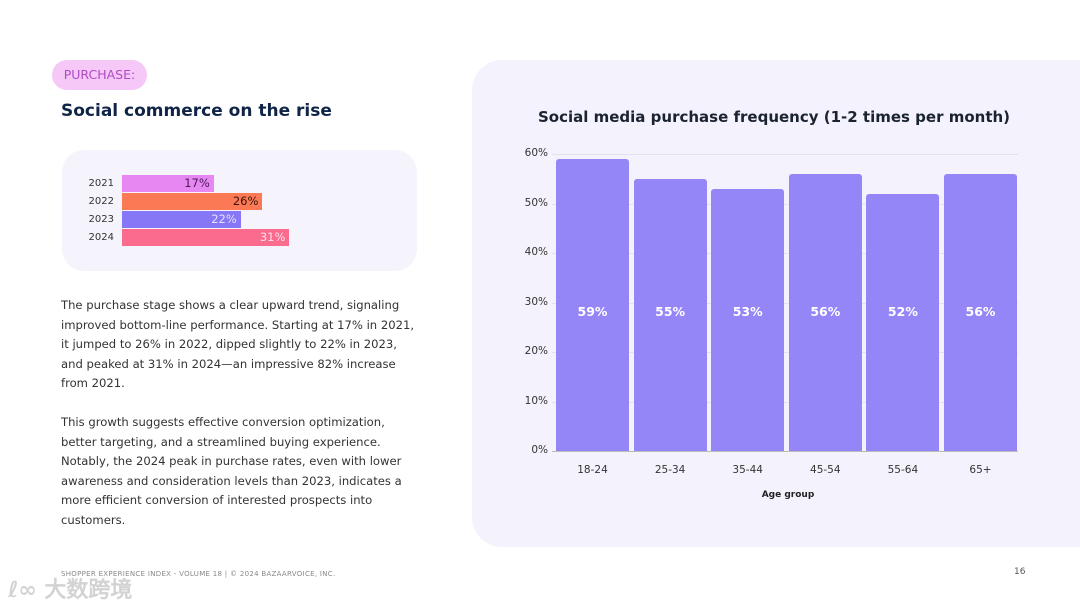 Image resolution: width=1080 pixels, height=608 pixels. What do you see at coordinates (101, 183) in the screenshot?
I see `year-label: 2021` at bounding box center [101, 183].